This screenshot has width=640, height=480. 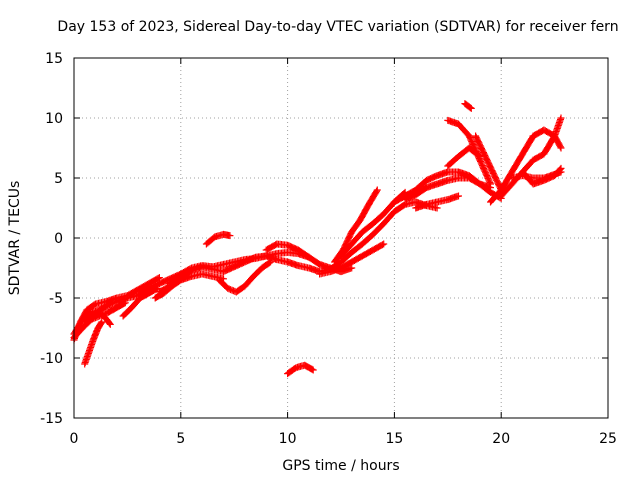 What do you see at coordinates (140, 302) in the screenshot?
I see `series-arc06` at bounding box center [140, 302].